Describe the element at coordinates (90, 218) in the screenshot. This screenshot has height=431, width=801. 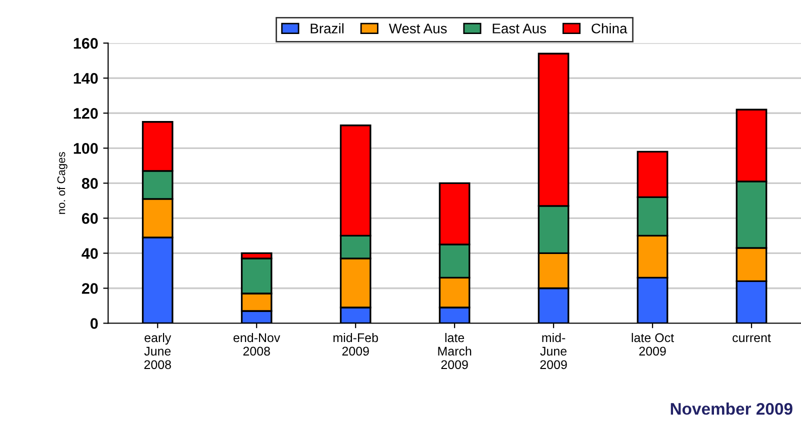
I see `y-tick-label: 60` at that location.